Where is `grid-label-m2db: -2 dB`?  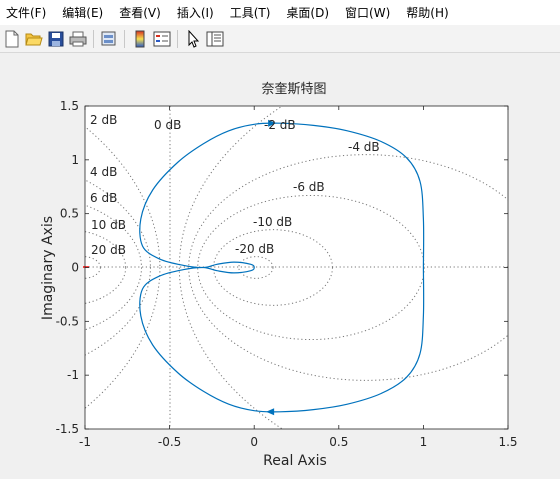
grid-label-m2db: -2 dB is located at coordinates (280, 125).